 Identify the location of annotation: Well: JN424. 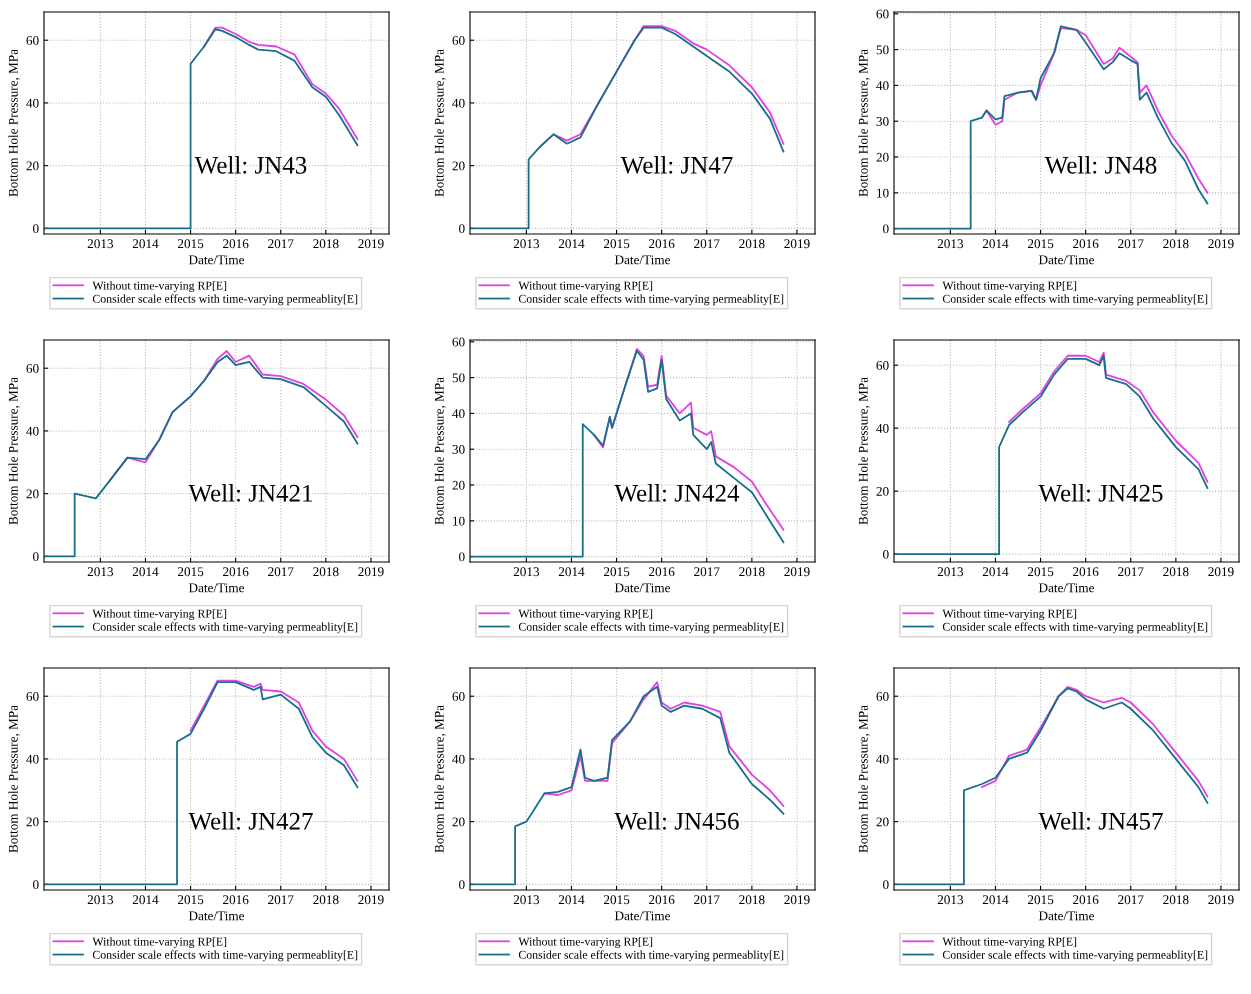
(677, 493).